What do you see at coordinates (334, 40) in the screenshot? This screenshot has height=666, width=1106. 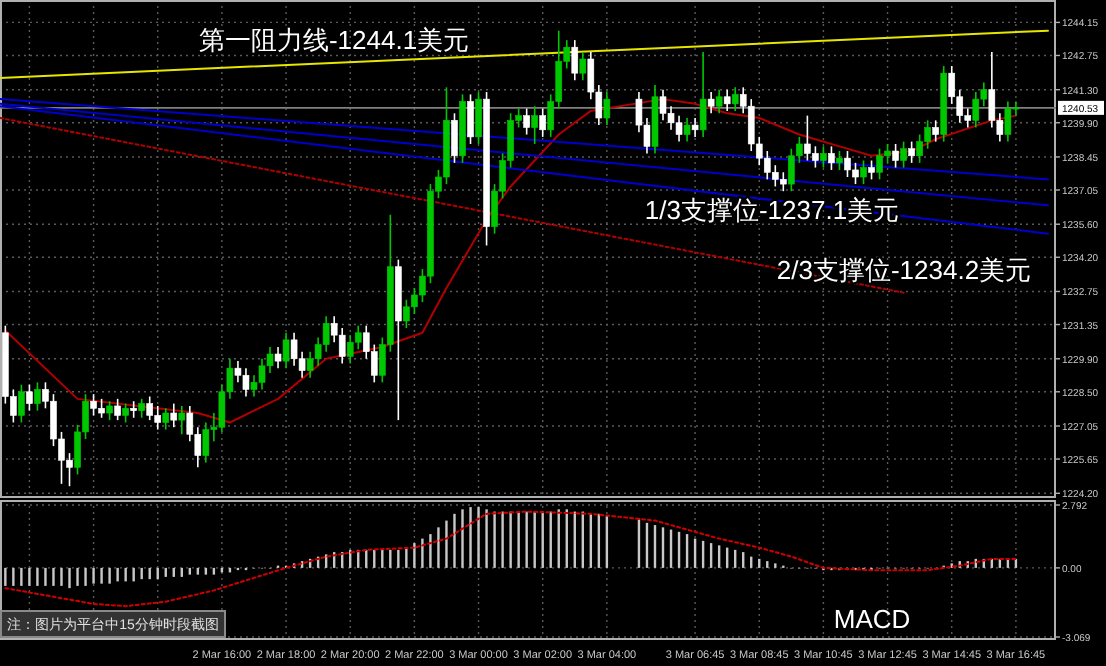 I see `annotation: 第一阻力线-1244.1美元` at bounding box center [334, 40].